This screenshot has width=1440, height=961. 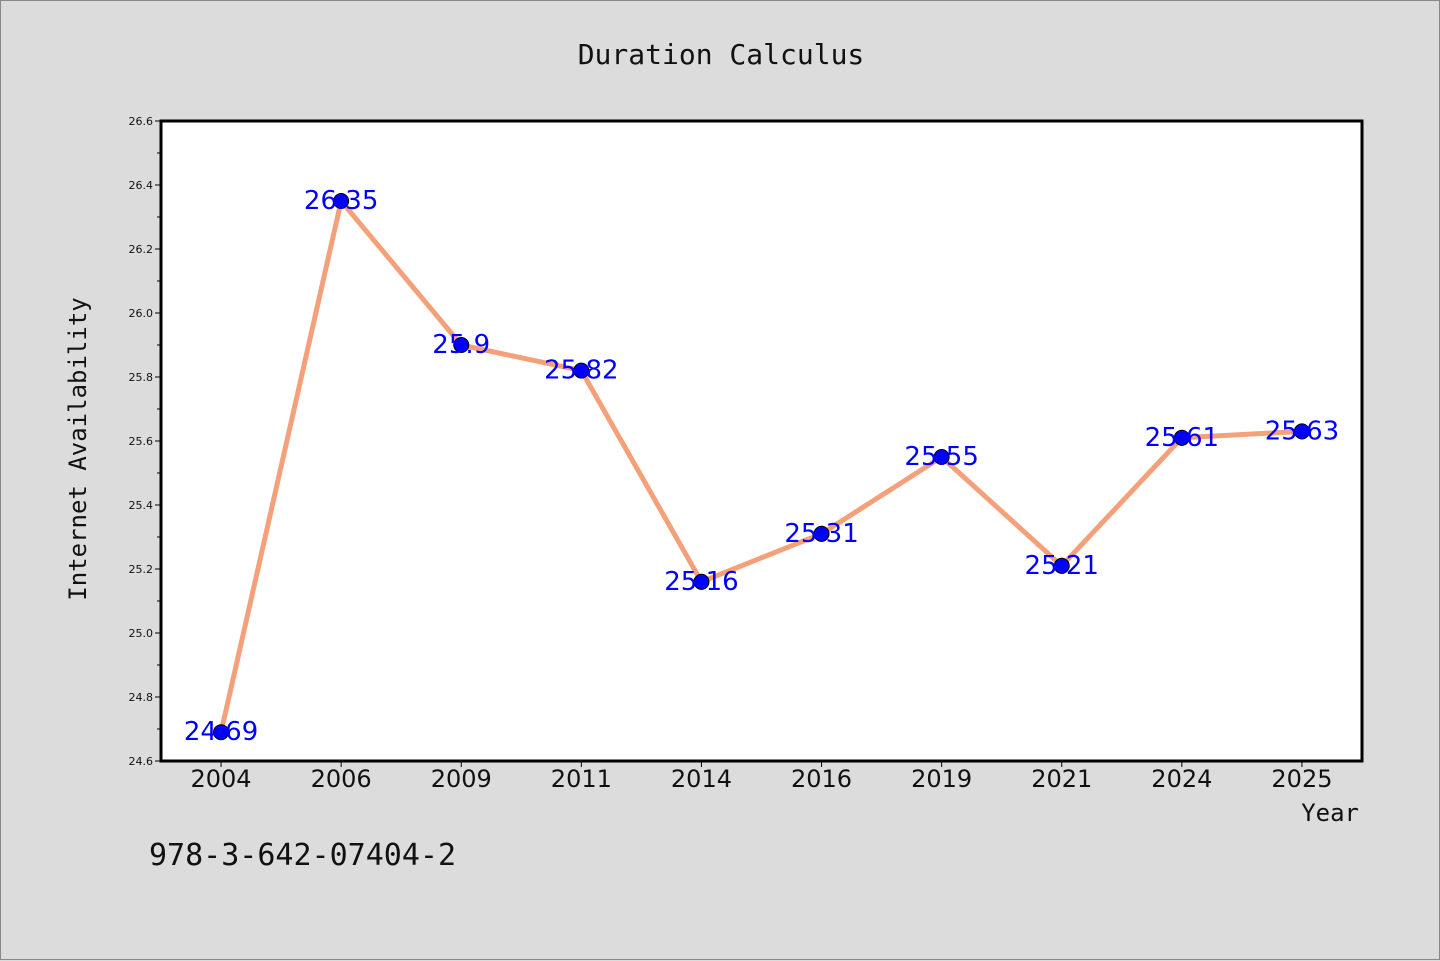 I want to click on data-label: 25.31, so click(x=821, y=534).